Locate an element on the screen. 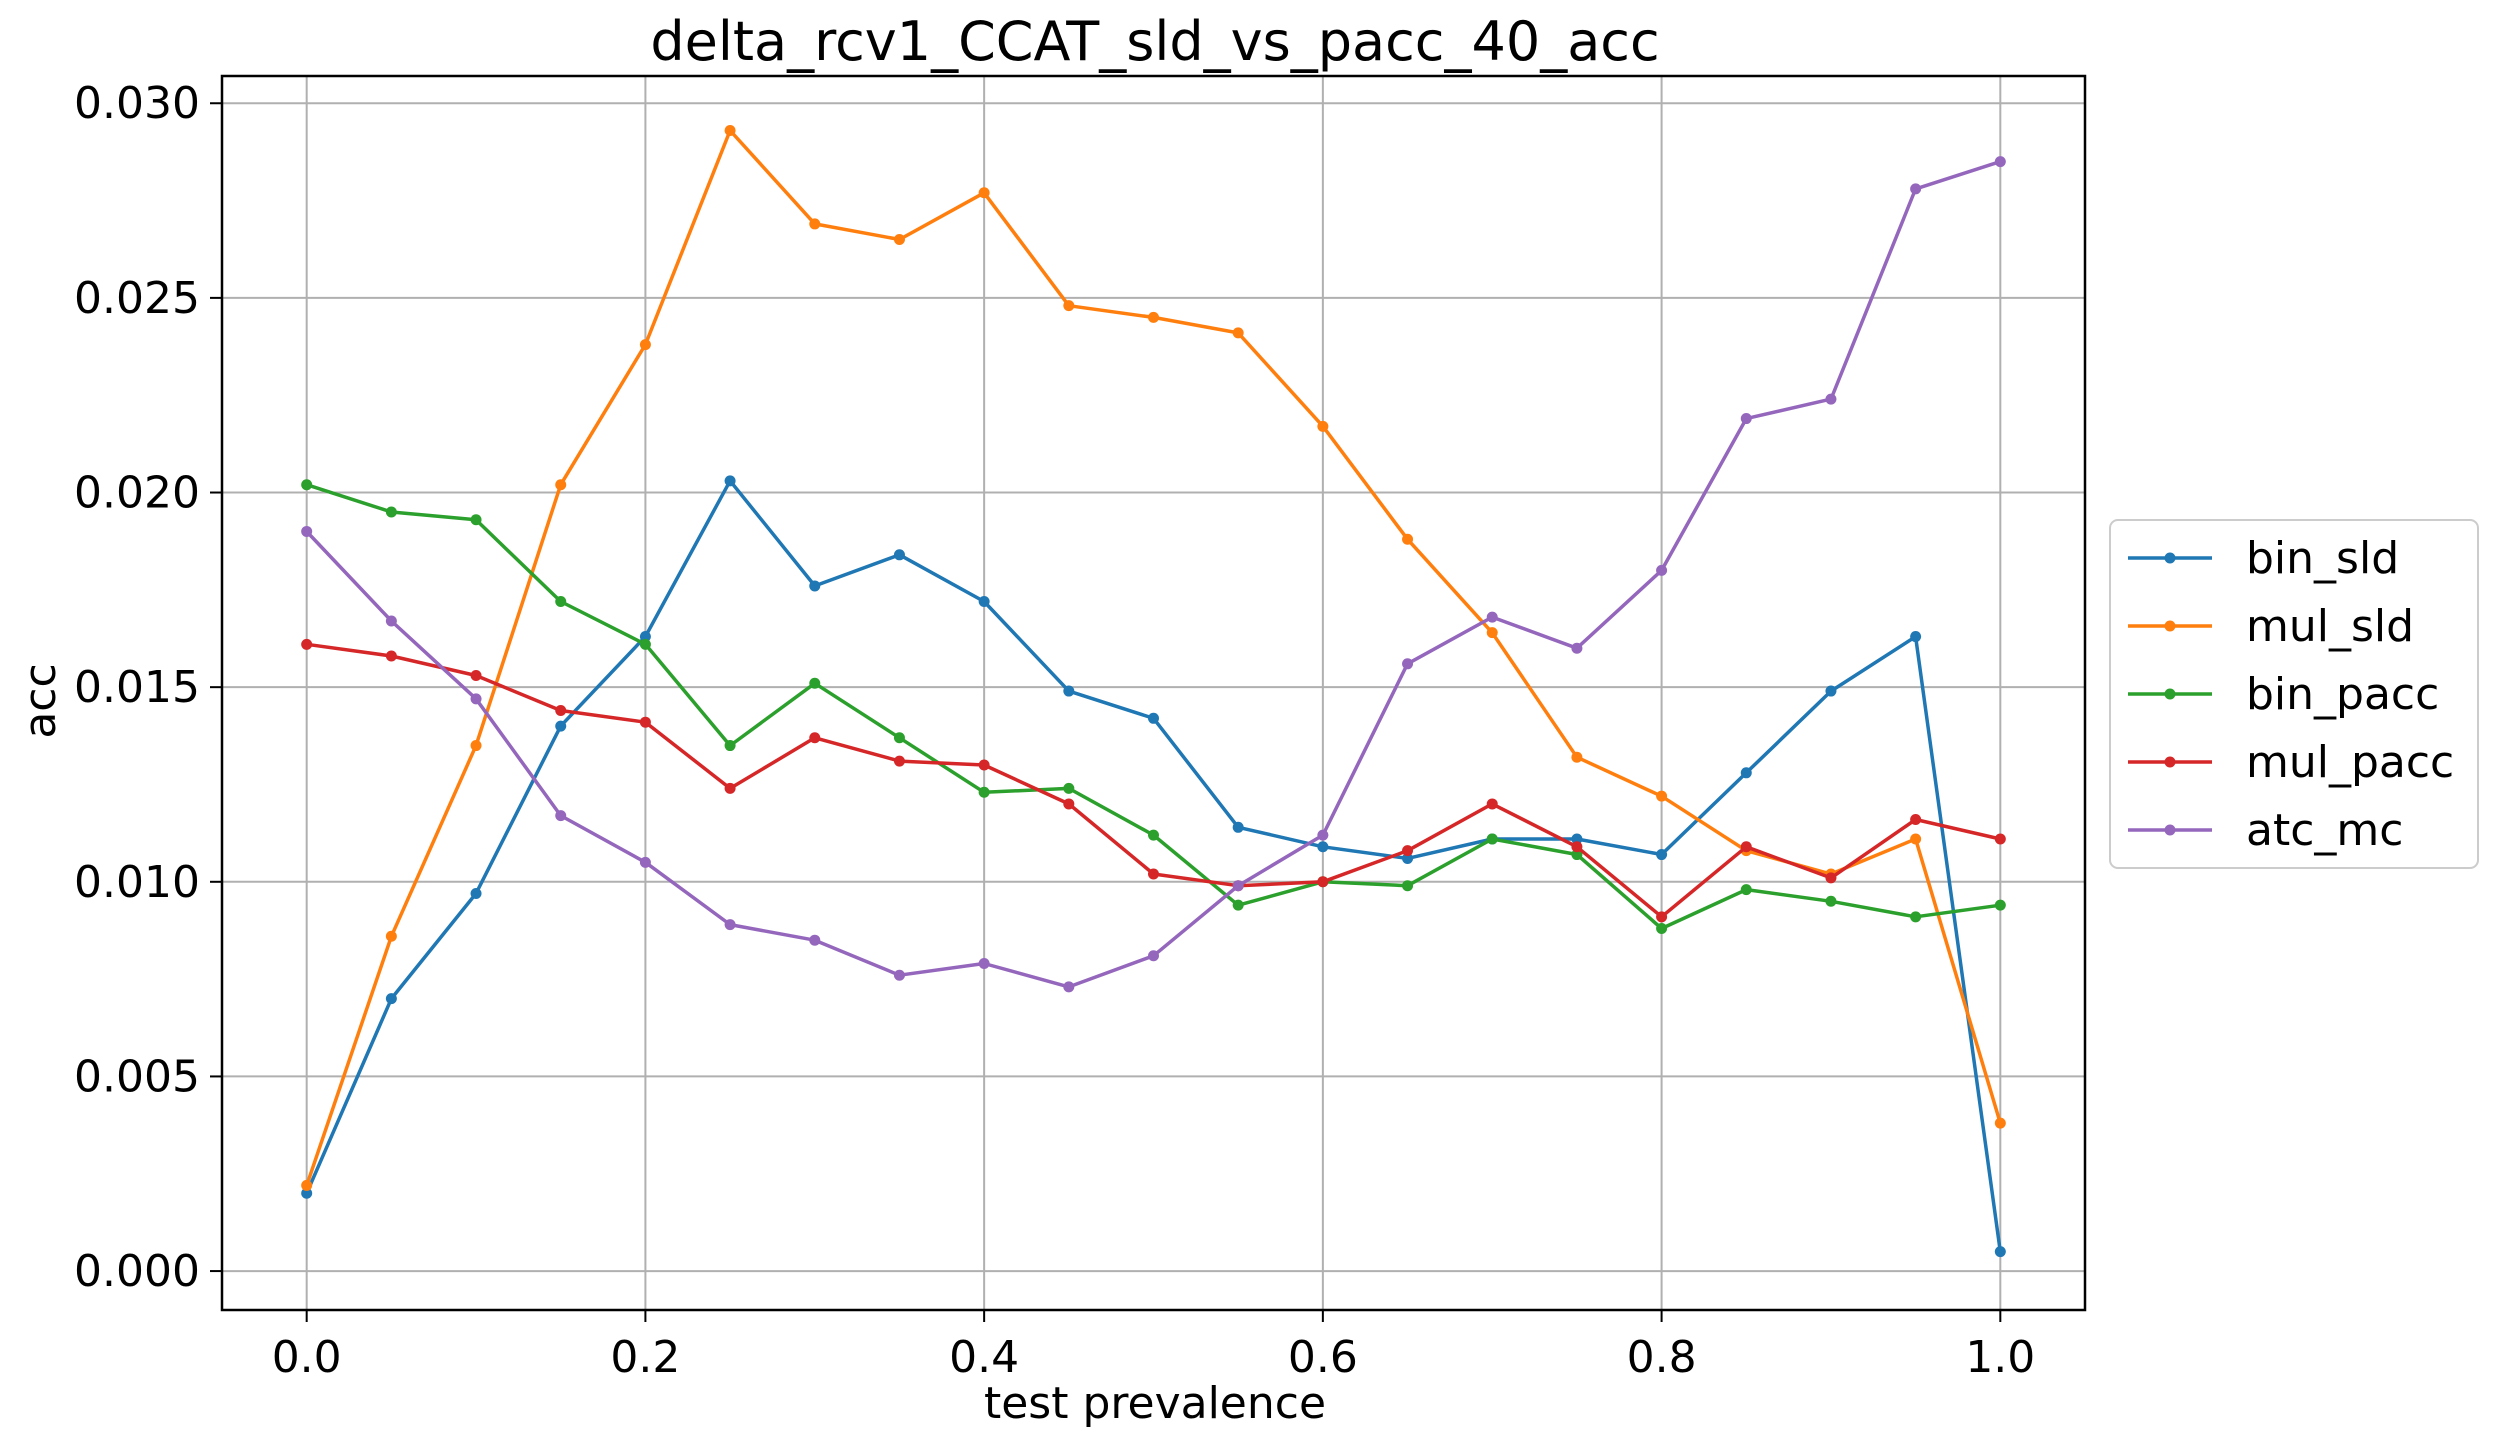 The image size is (2493, 1446). legend-marker-bin_sld is located at coordinates (2170, 558).